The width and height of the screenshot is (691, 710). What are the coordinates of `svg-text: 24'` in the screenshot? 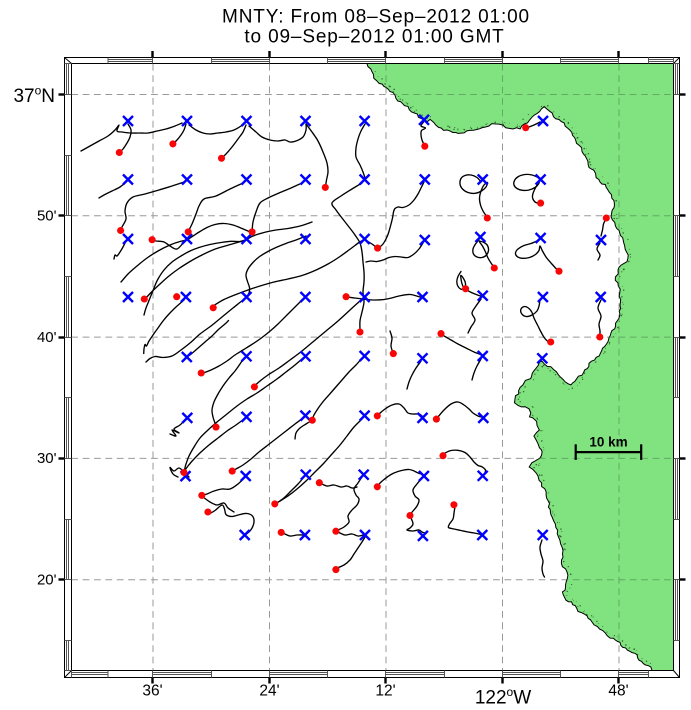 It's located at (269, 691).